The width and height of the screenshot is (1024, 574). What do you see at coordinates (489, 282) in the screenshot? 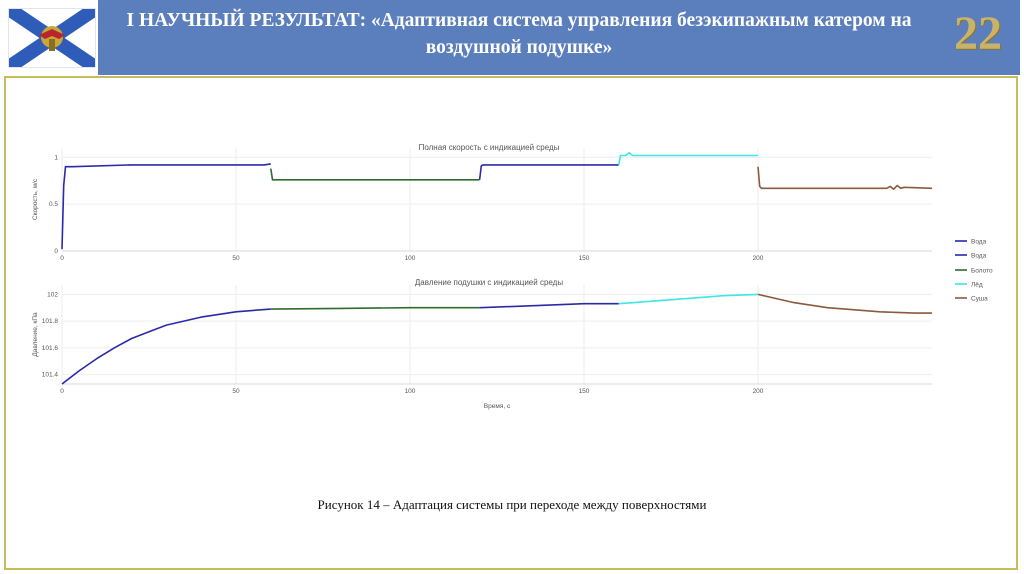
I see `chart-title: Давление подушки с индикацией среды` at bounding box center [489, 282].